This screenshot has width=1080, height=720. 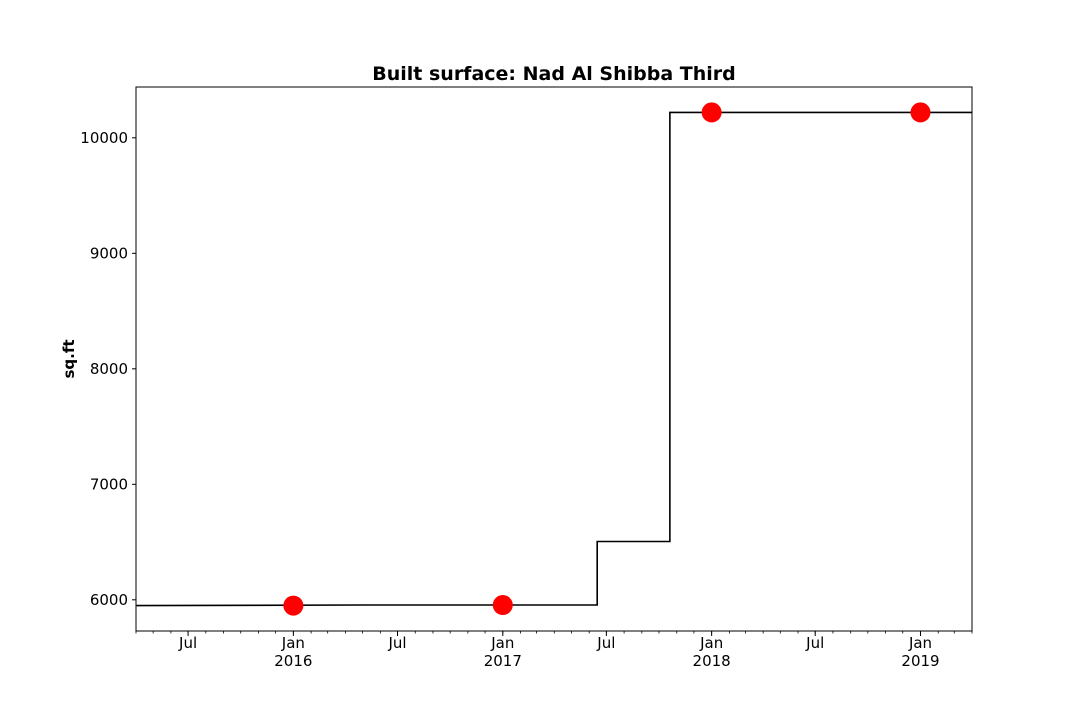 I want to click on chart-title: Built surface: Nad Al Shibba Third, so click(x=554, y=74).